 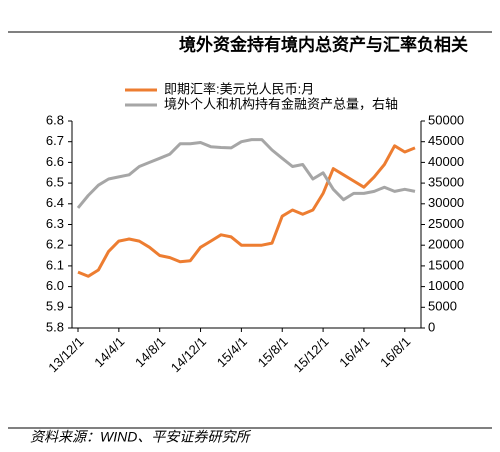 I want to click on y-tick-label: 5.8, so click(x=55, y=326).